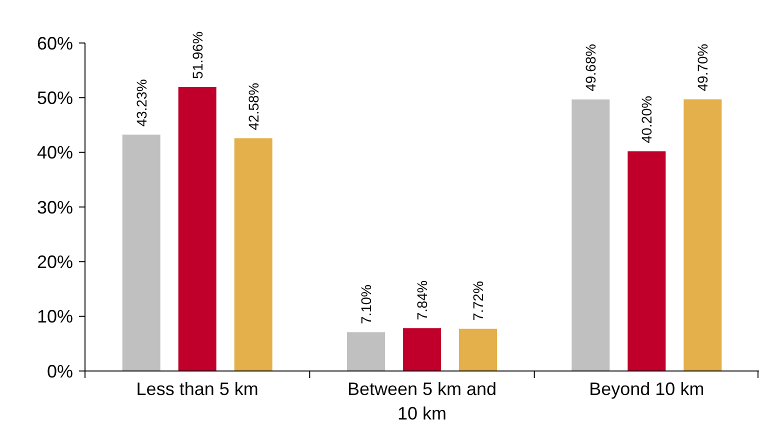  I want to click on x-tick-label: Beyond 10 km, so click(646, 389).